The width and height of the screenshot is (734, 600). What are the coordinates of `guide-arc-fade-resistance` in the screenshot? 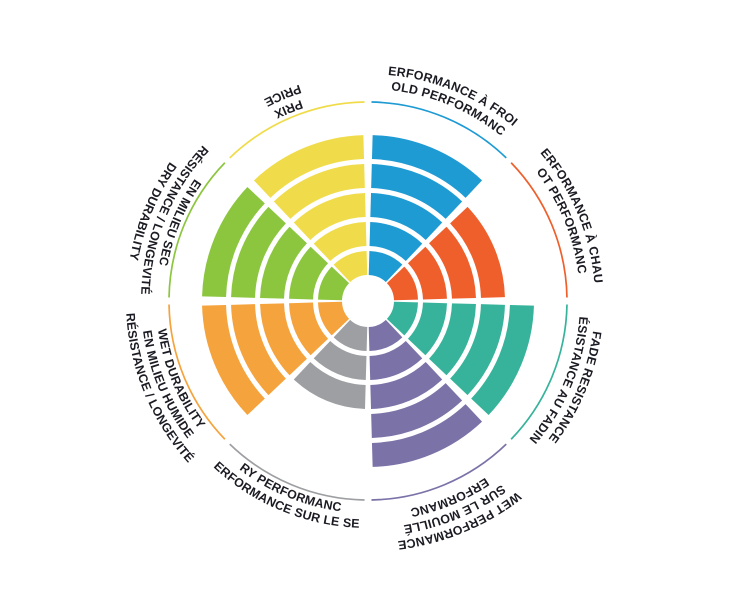 It's located at (539, 372).